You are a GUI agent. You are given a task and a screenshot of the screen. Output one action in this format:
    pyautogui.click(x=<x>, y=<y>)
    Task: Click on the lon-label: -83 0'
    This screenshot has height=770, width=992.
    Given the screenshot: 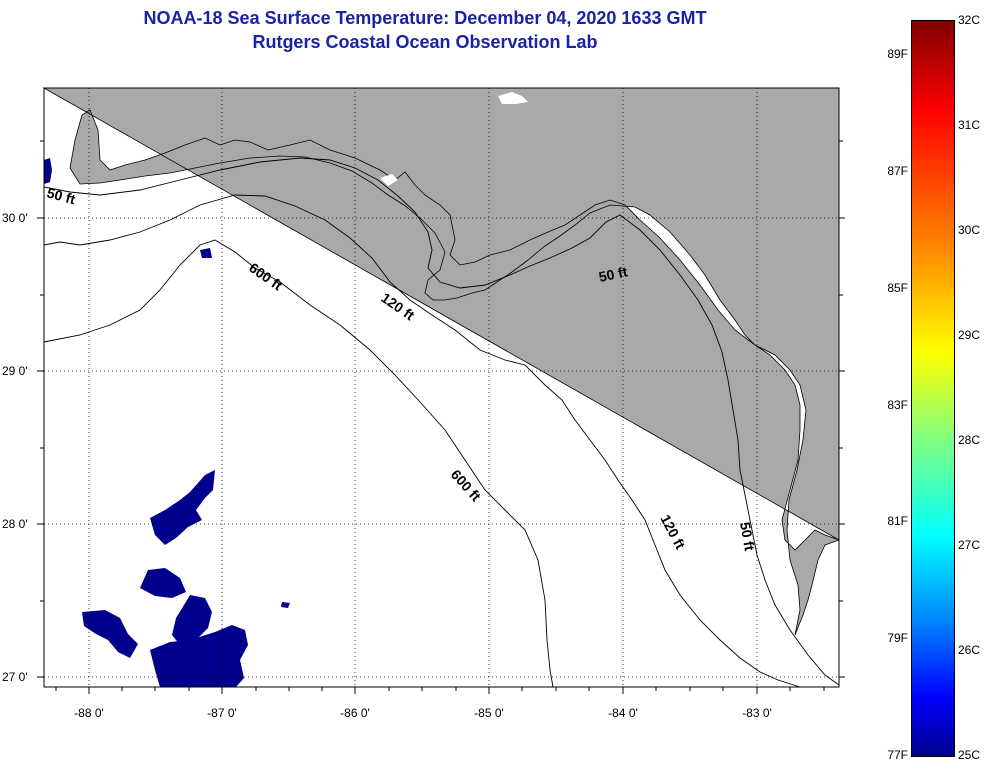 What is the action you would take?
    pyautogui.click(x=757, y=713)
    